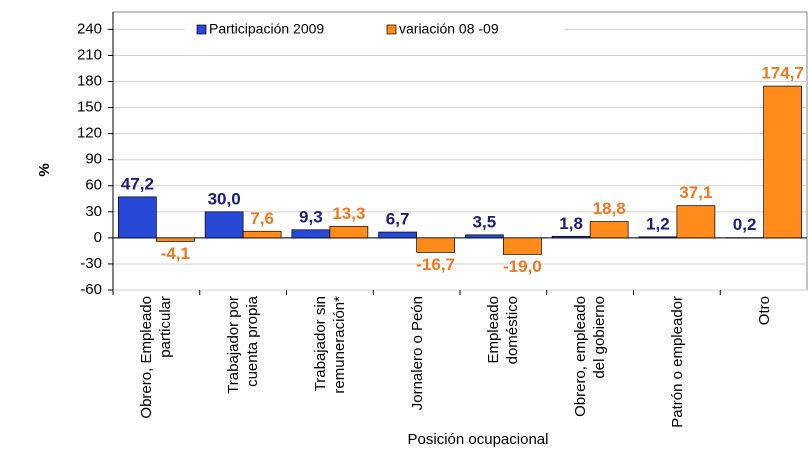 This screenshot has width=808, height=450. Describe the element at coordinates (764, 366) in the screenshot. I see `x-tick-label: Otro` at that location.